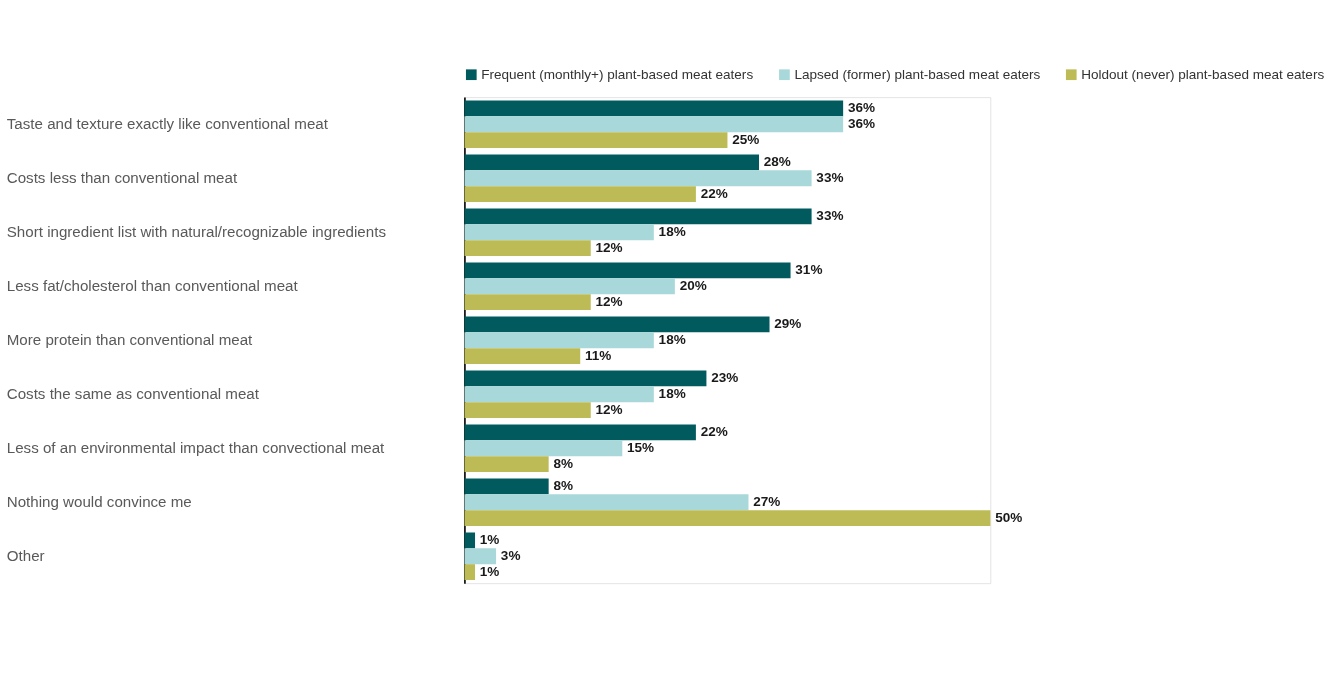 Image resolution: width=1333 pixels, height=696 pixels. Describe the element at coordinates (196, 448) in the screenshot. I see `y-tick-label: Less of an environmental impact than convectional meat` at that location.